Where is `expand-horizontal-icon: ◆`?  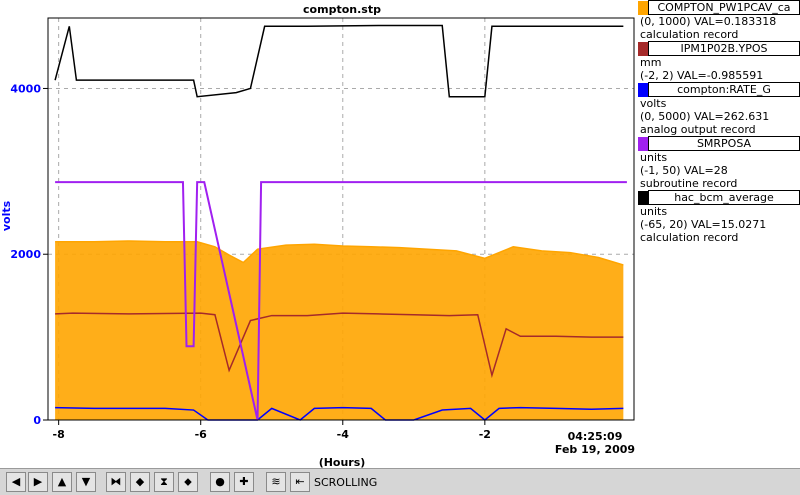 expand-horizontal-icon: ◆ is located at coordinates (140, 482).